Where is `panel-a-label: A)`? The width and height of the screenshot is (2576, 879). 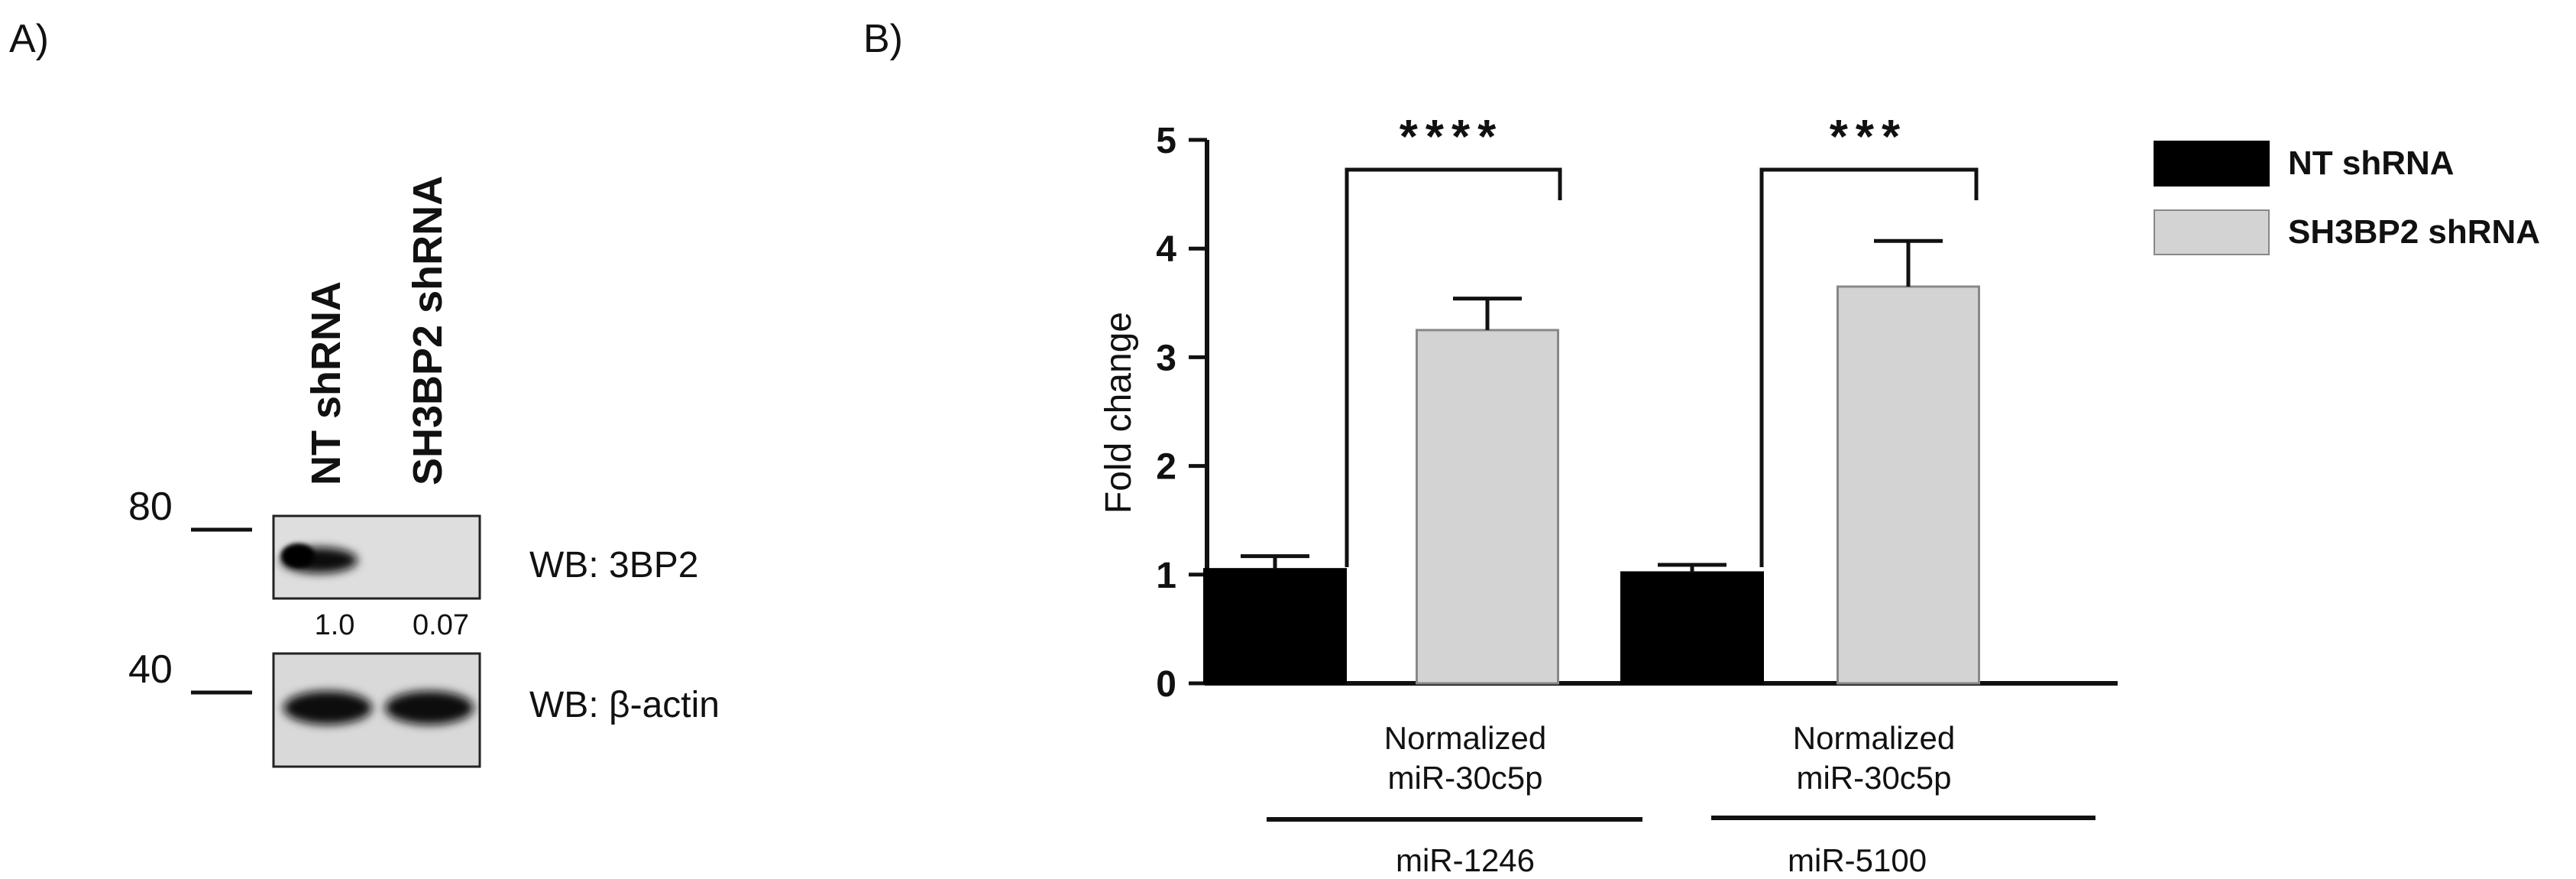 panel-a-label: A) is located at coordinates (29, 39).